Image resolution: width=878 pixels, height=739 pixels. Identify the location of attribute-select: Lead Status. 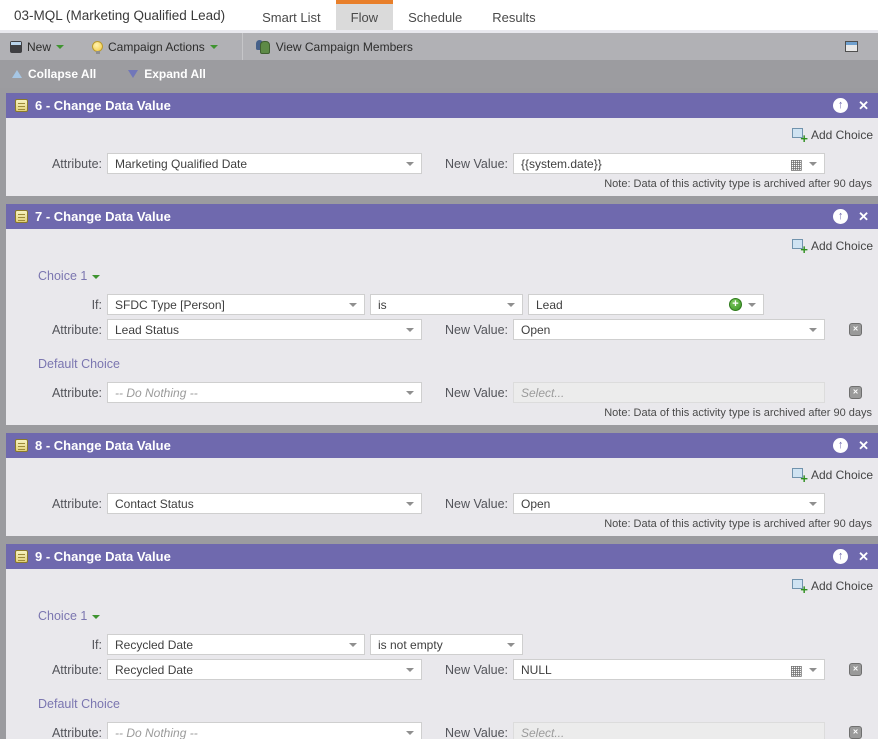
(264, 329).